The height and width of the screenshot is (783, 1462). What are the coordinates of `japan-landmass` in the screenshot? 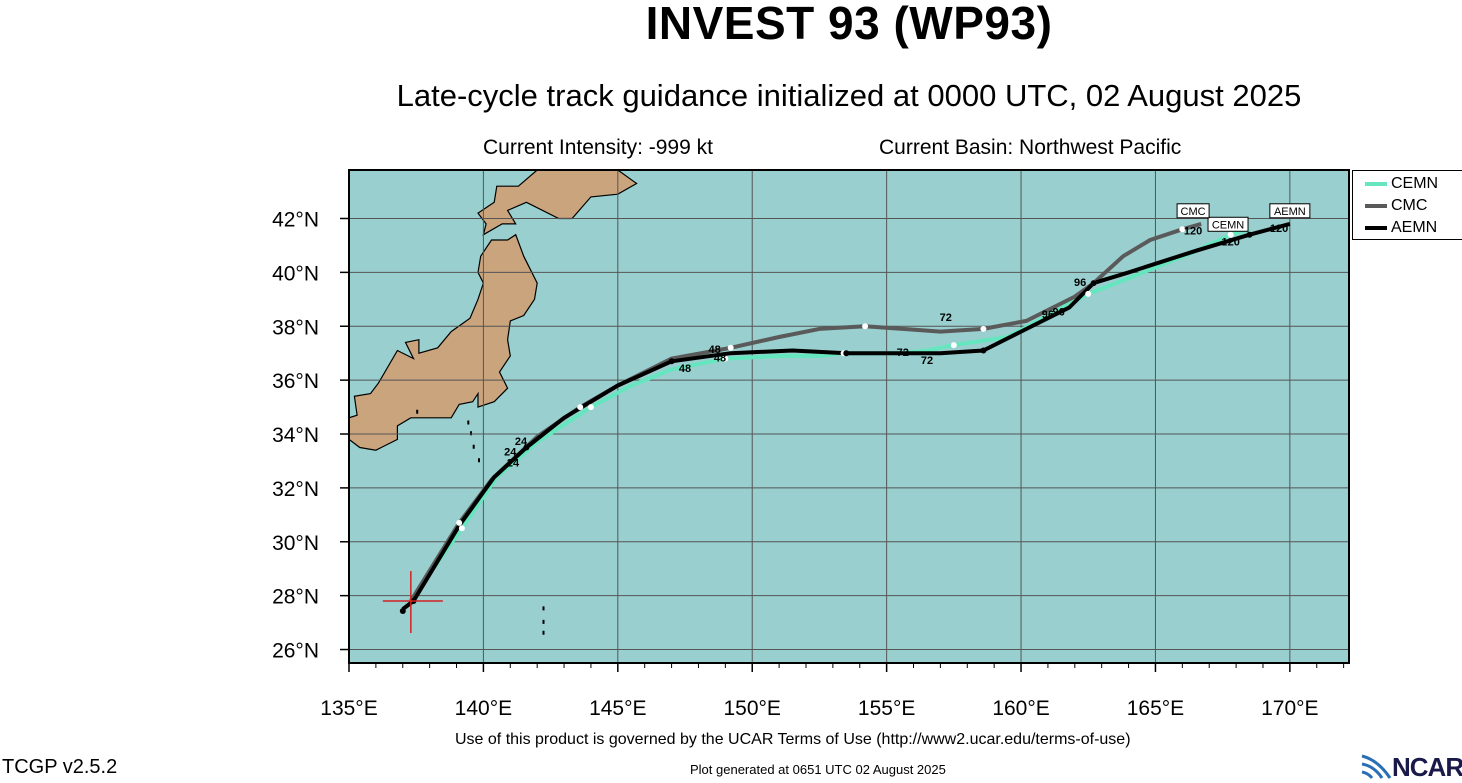 It's located at (493, 402).